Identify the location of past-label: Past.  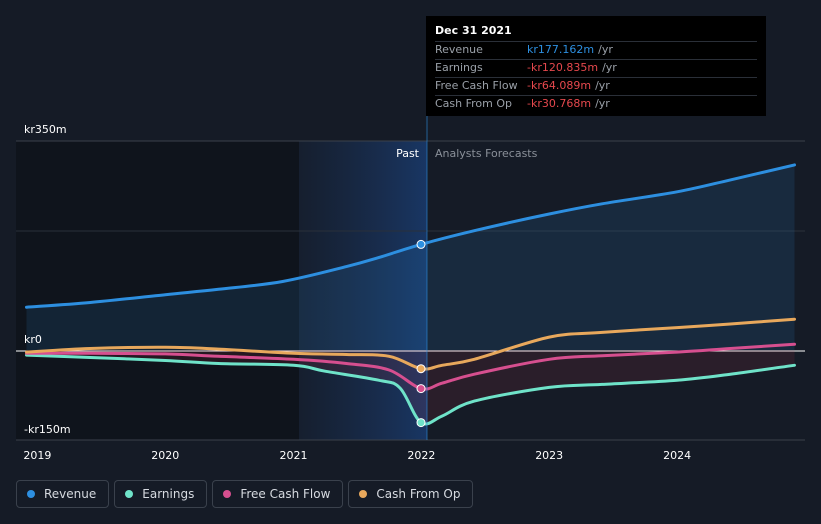
(408, 153).